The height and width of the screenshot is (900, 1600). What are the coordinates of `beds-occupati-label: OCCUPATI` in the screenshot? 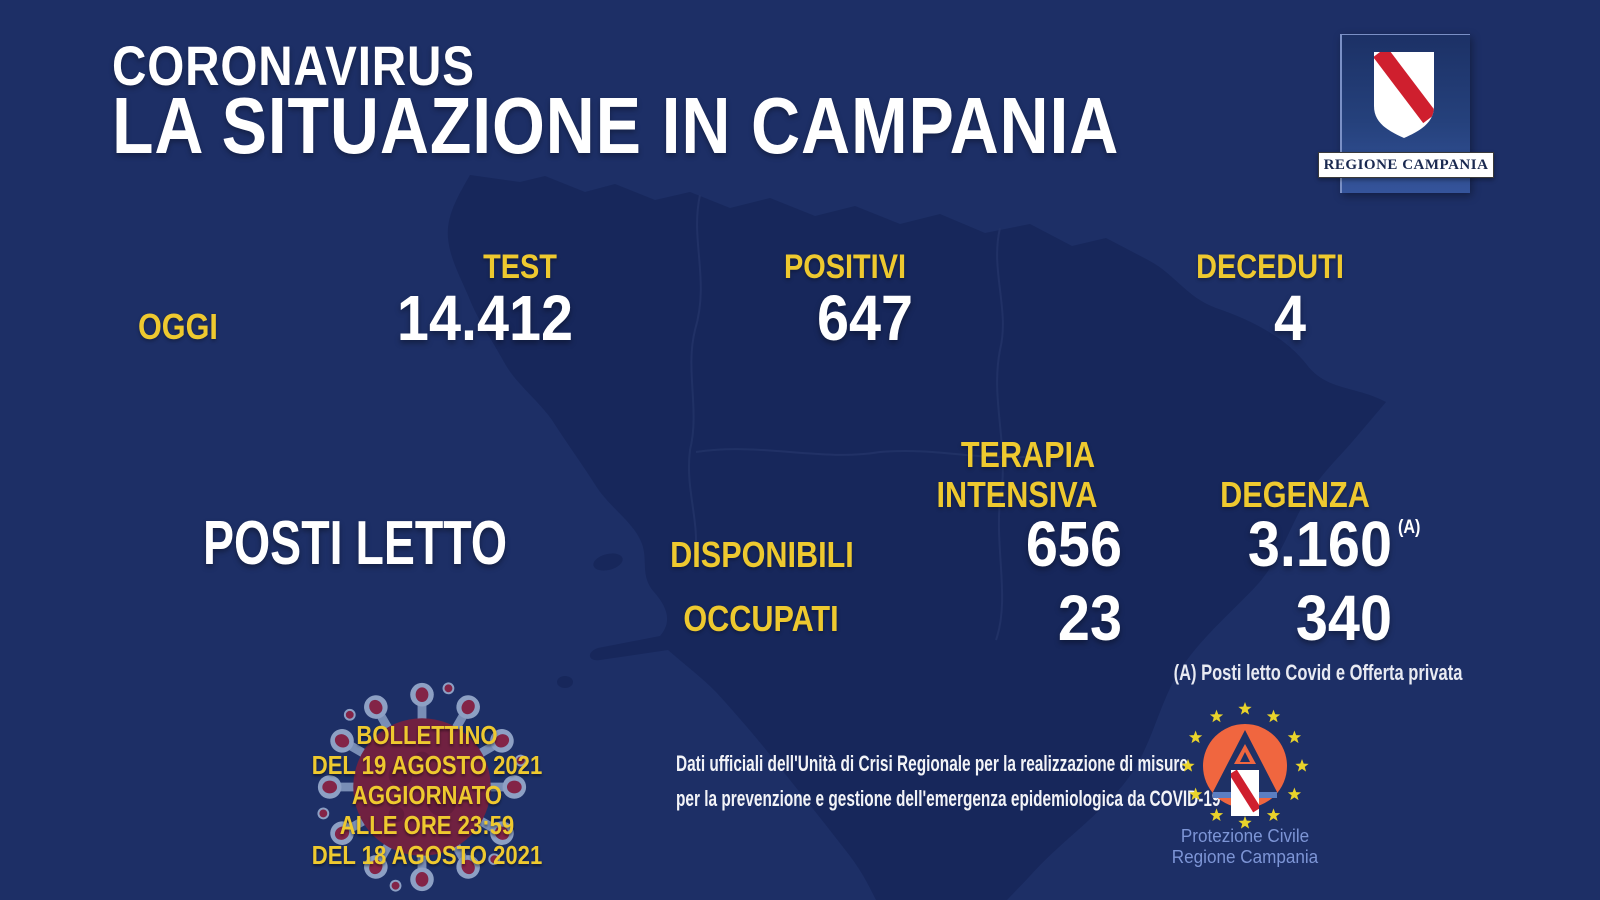 It's located at (761, 618).